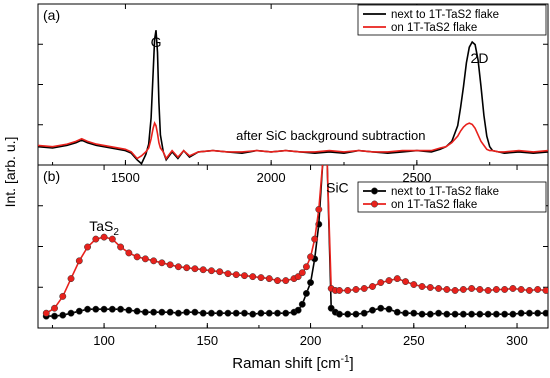  I want to click on annotation-text: after SiC background subtraction, so click(330, 135).